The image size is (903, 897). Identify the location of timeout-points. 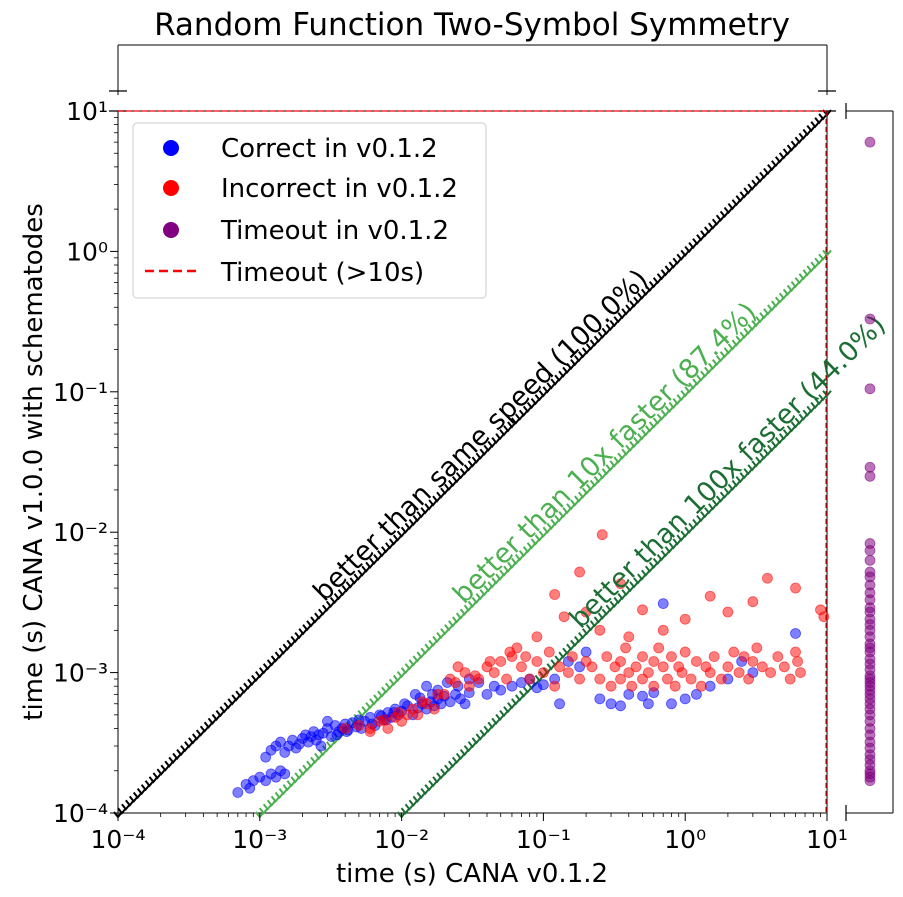
(870, 461).